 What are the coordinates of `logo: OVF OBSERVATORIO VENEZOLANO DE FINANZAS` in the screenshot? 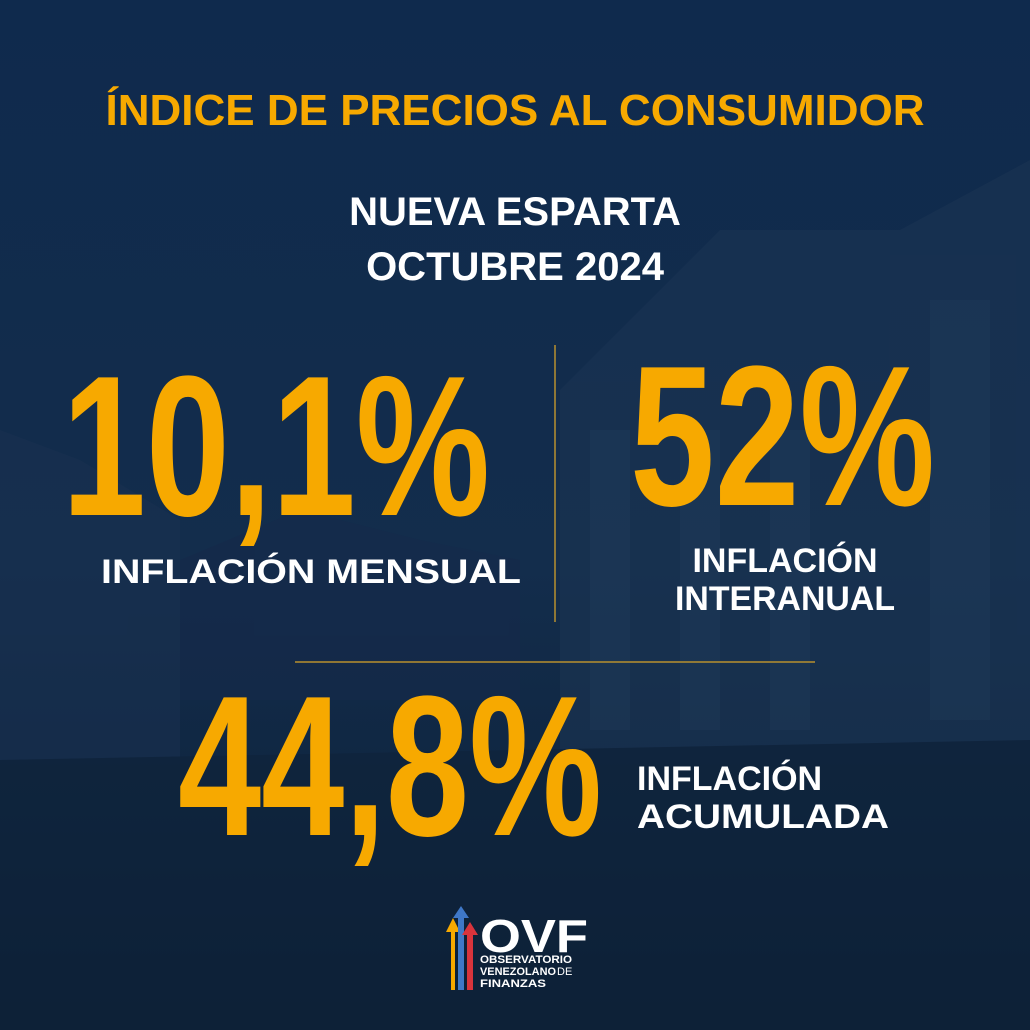 It's located at (517, 948).